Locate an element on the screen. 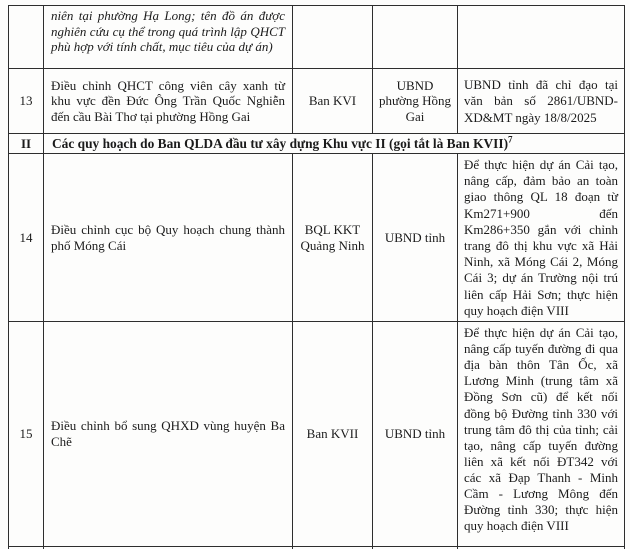 The image size is (630, 549). section-number-cell: II is located at coordinates (26, 143).